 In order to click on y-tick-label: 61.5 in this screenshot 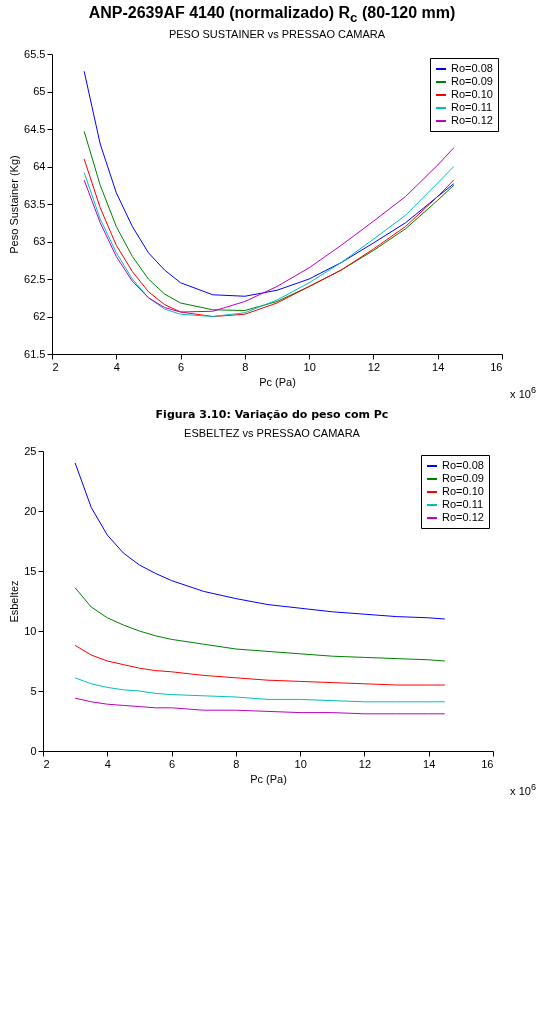, I will do `click(35, 353)`.